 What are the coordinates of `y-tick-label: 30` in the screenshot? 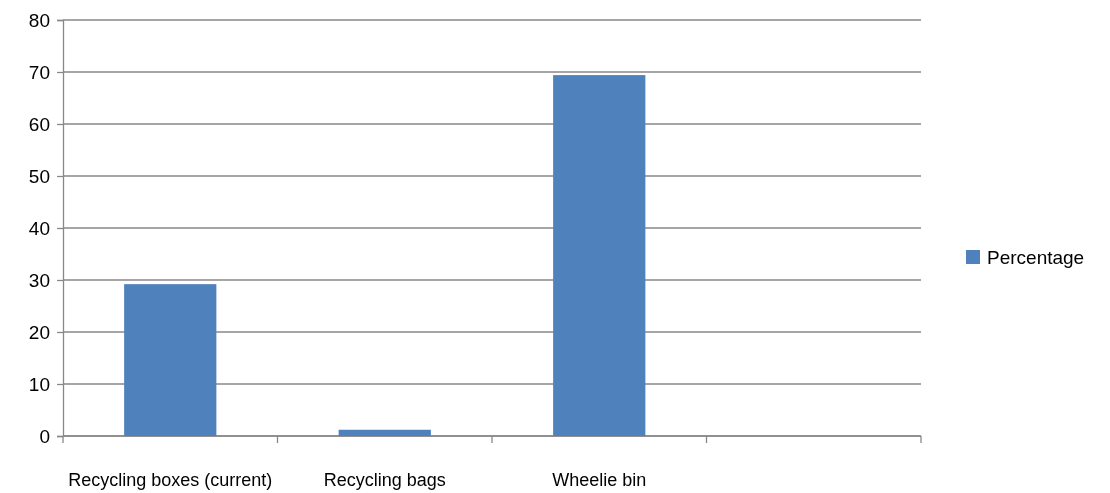 It's located at (39, 280).